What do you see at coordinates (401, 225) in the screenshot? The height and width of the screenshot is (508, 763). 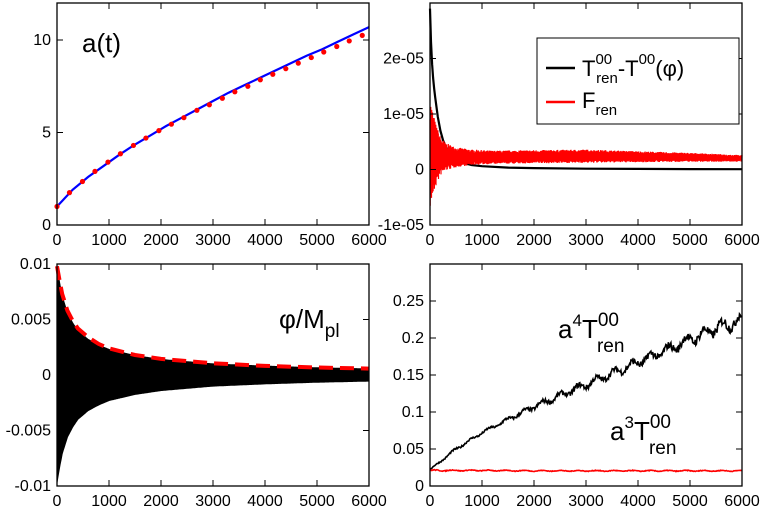 I see `y-tick-label: -1e-05` at bounding box center [401, 225].